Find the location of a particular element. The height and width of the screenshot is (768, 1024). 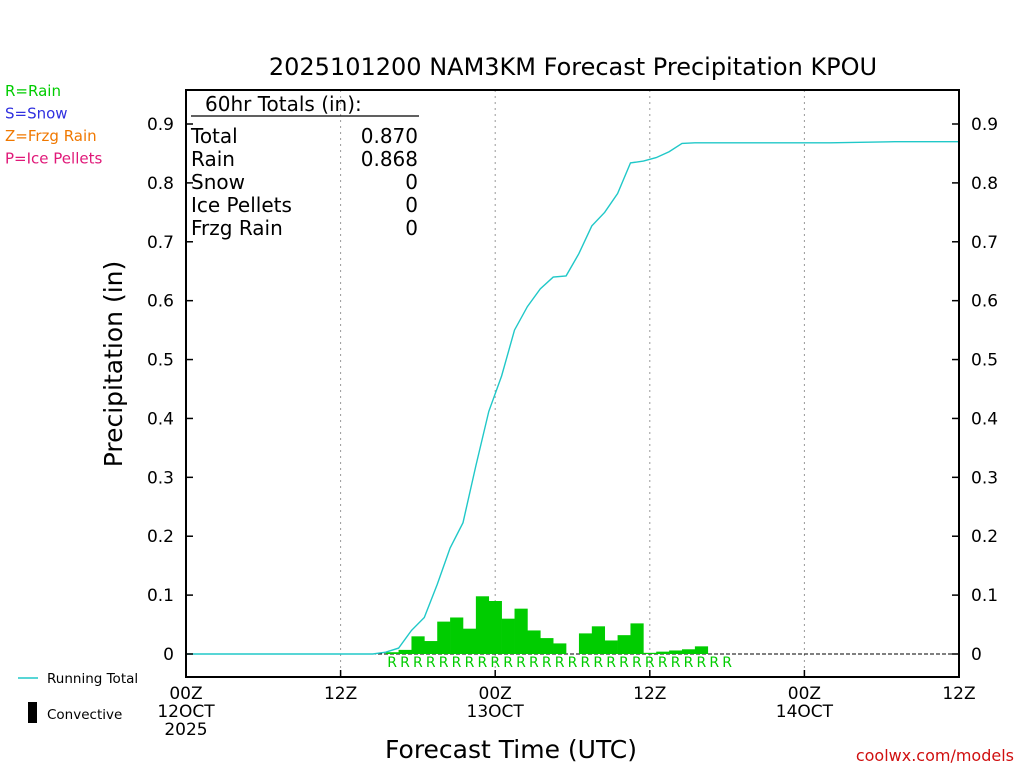

series-legend: Running Total Convective is located at coordinates (78, 697).